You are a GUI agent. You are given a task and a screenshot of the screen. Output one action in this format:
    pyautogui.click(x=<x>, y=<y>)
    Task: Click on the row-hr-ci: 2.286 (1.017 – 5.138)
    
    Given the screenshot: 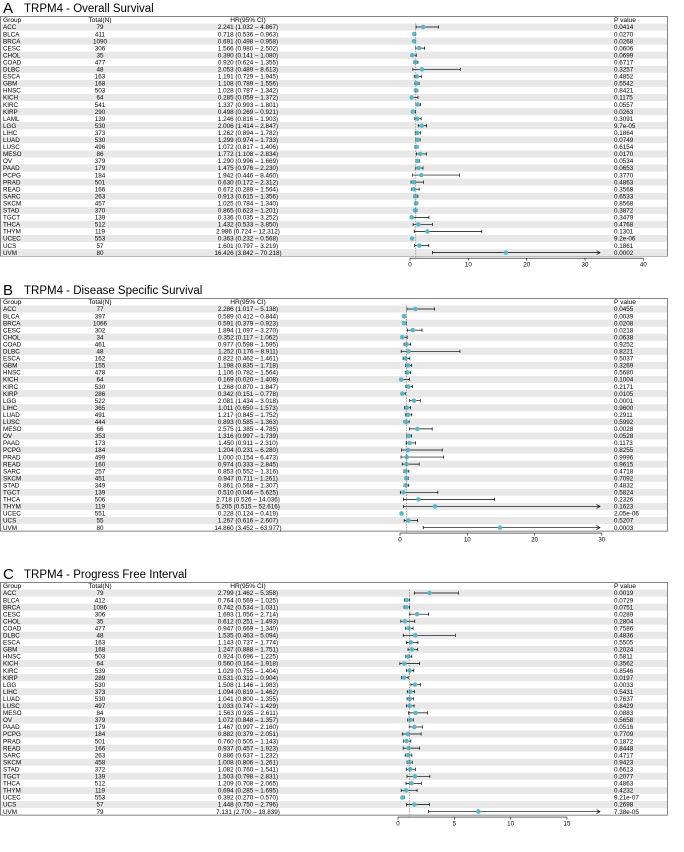 What is the action you would take?
    pyautogui.click(x=248, y=309)
    